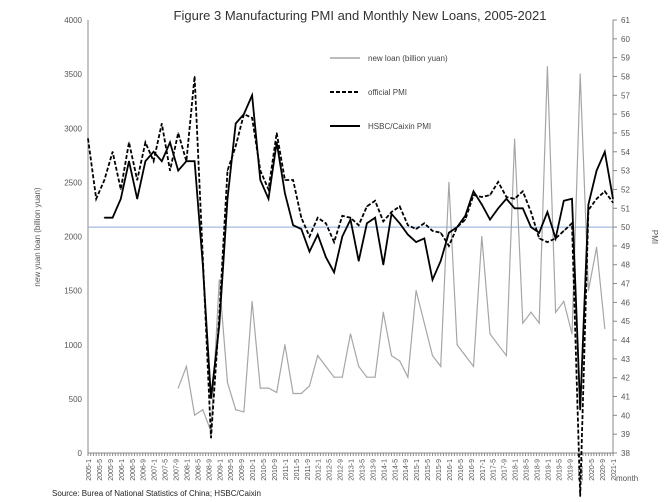 Image resolution: width=672 pixels, height=502 pixels. Describe the element at coordinates (100, 470) in the screenshot. I see `x-tick-label: 2005-5` at that location.